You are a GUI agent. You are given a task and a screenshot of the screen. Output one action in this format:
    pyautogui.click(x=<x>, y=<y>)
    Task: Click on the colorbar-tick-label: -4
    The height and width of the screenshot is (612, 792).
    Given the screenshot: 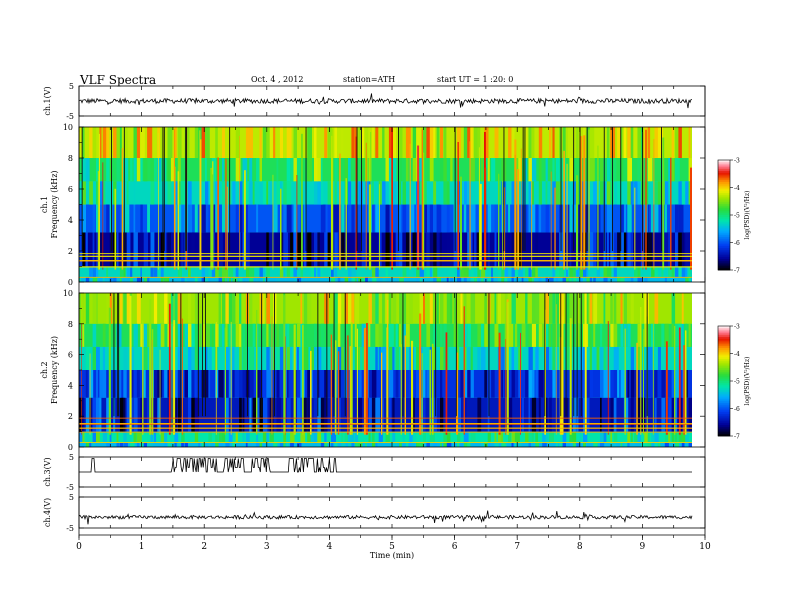 What is the action you would take?
    pyautogui.click(x=737, y=354)
    